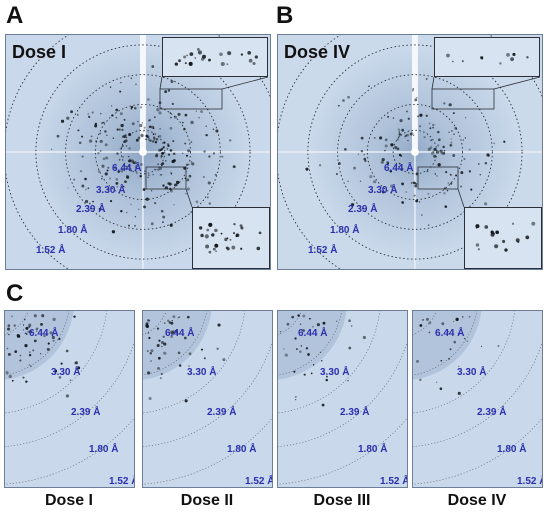  Describe the element at coordinates (335, 372) in the screenshot. I see `crop3-label-3-30: 3.30 Å` at that location.